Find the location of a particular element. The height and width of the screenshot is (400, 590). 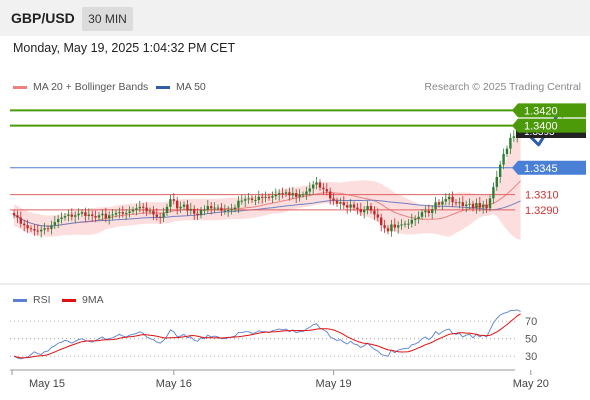

level-label-0: 1.3420 is located at coordinates (541, 111).